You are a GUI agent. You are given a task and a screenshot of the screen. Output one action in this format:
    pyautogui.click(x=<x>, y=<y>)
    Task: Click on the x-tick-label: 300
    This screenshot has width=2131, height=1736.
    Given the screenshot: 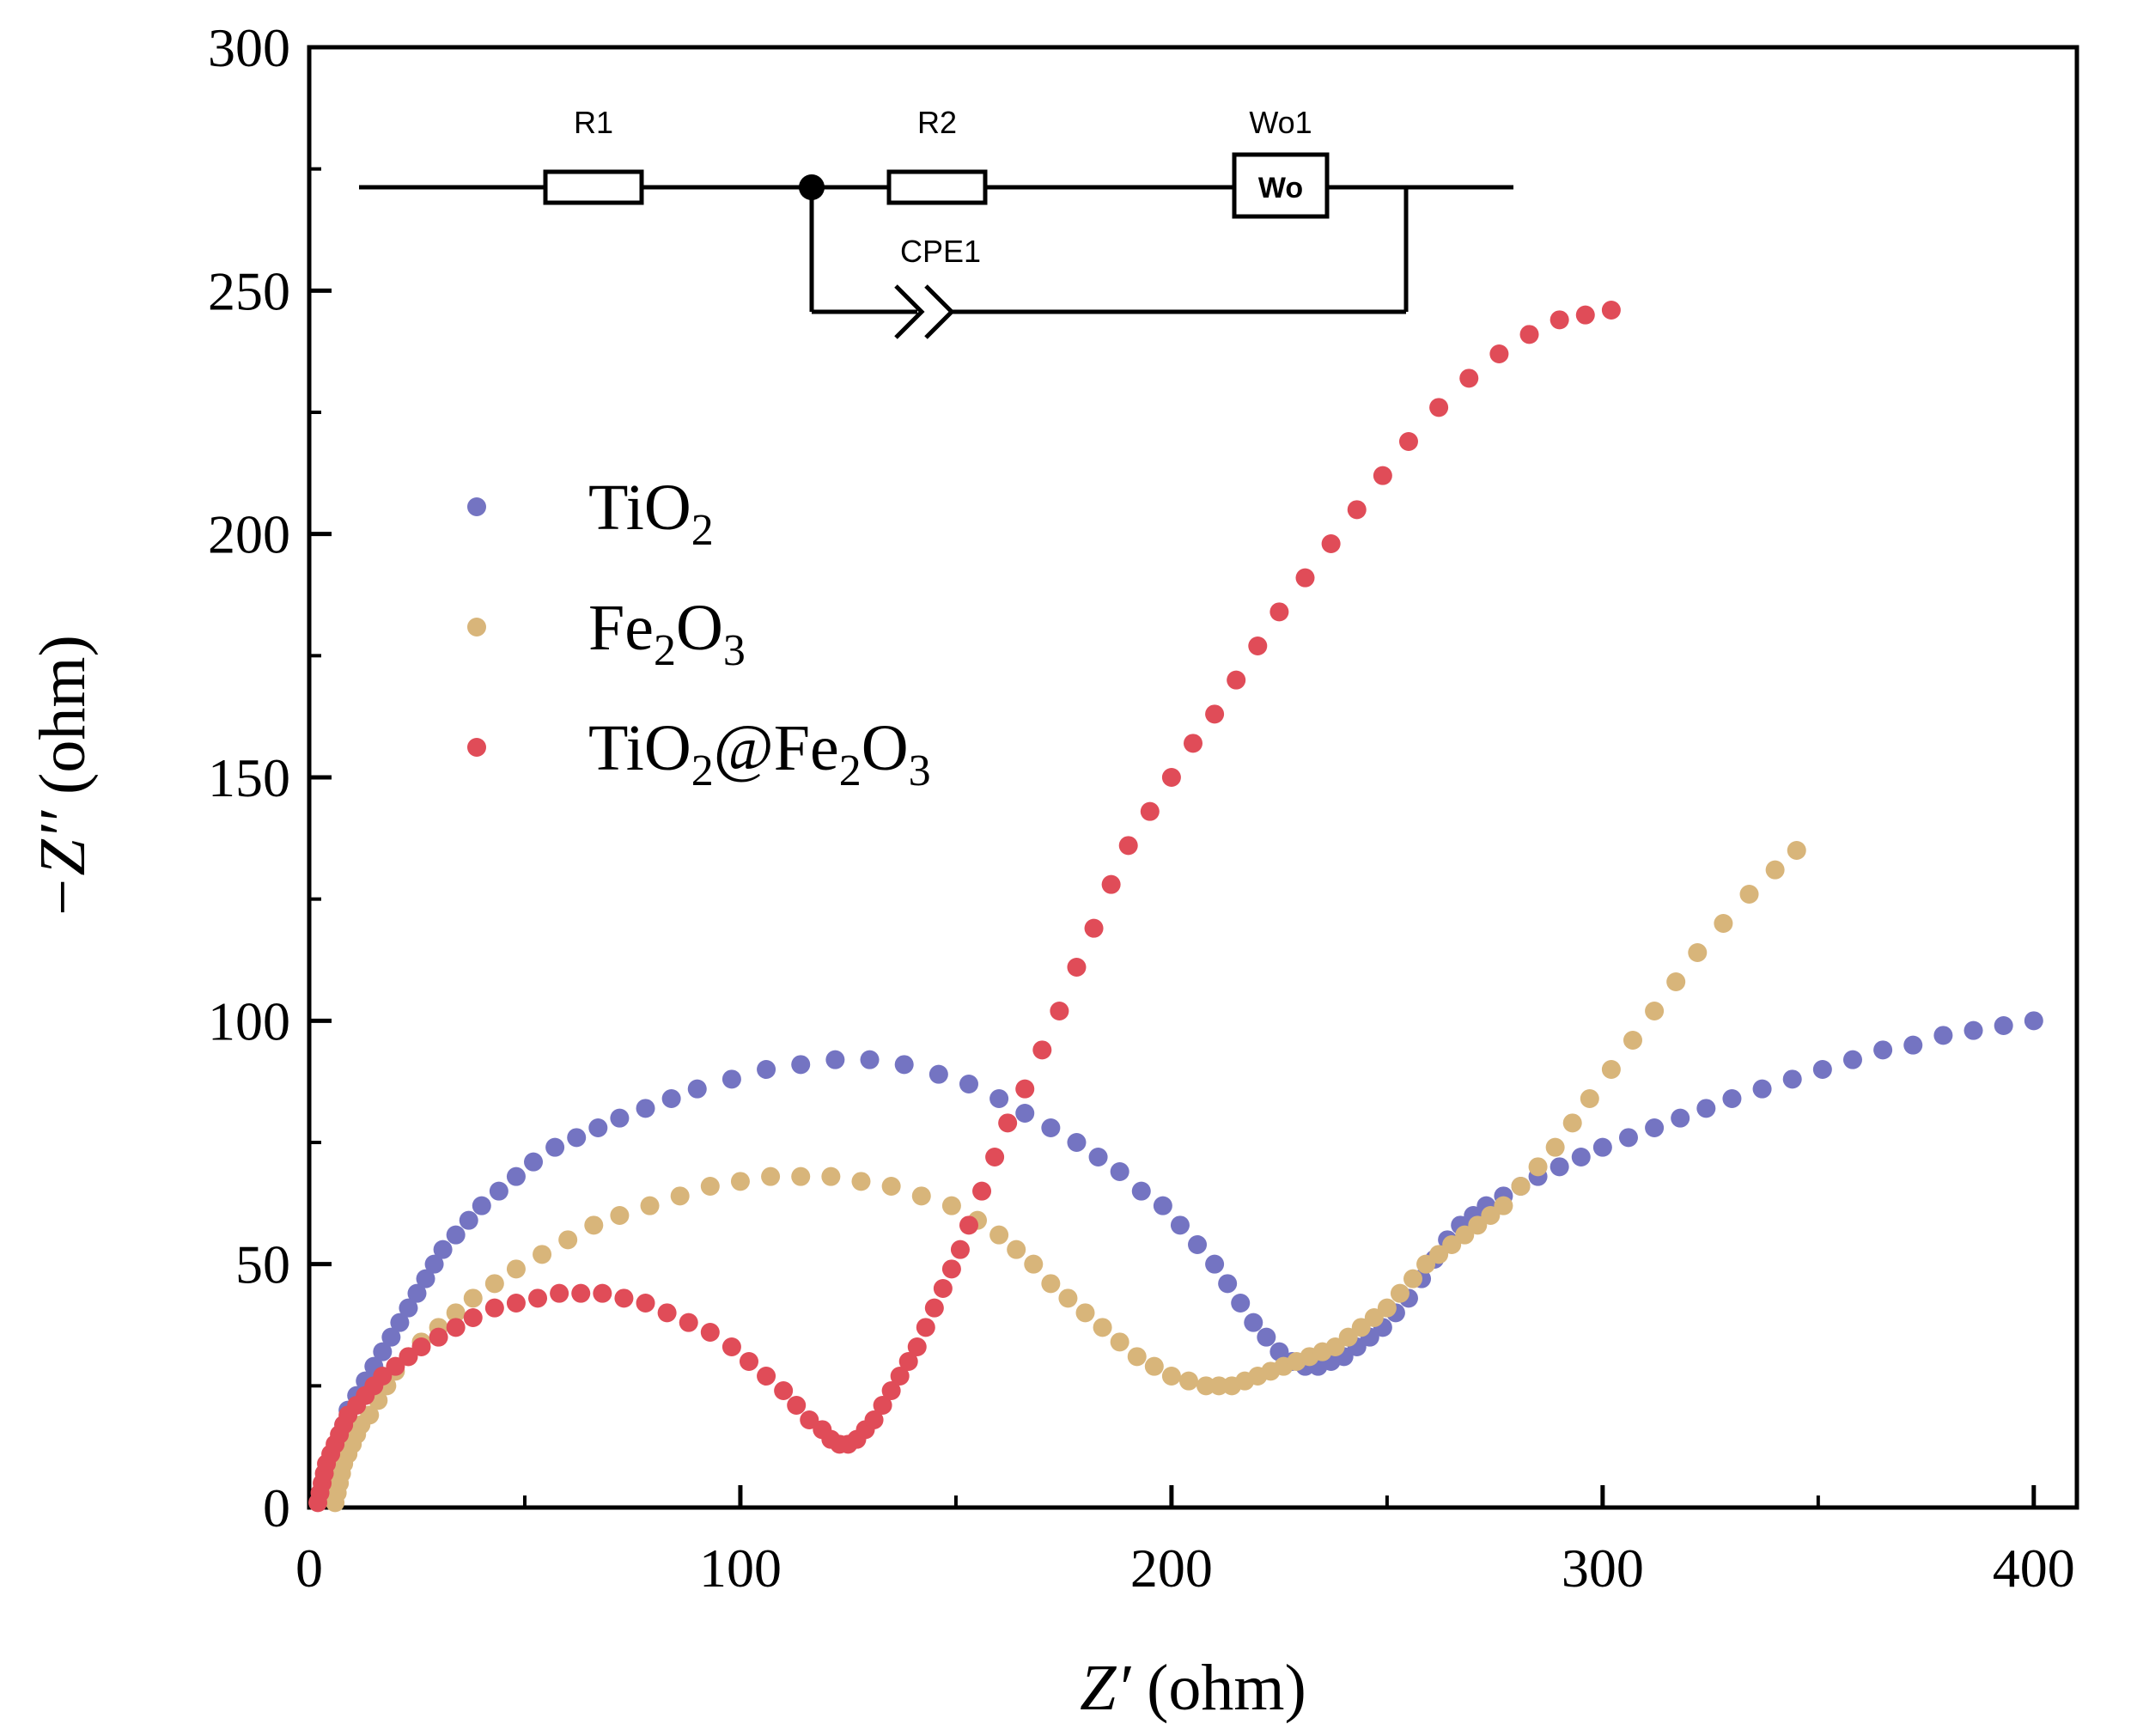 What is the action you would take?
    pyautogui.click(x=1603, y=1568)
    